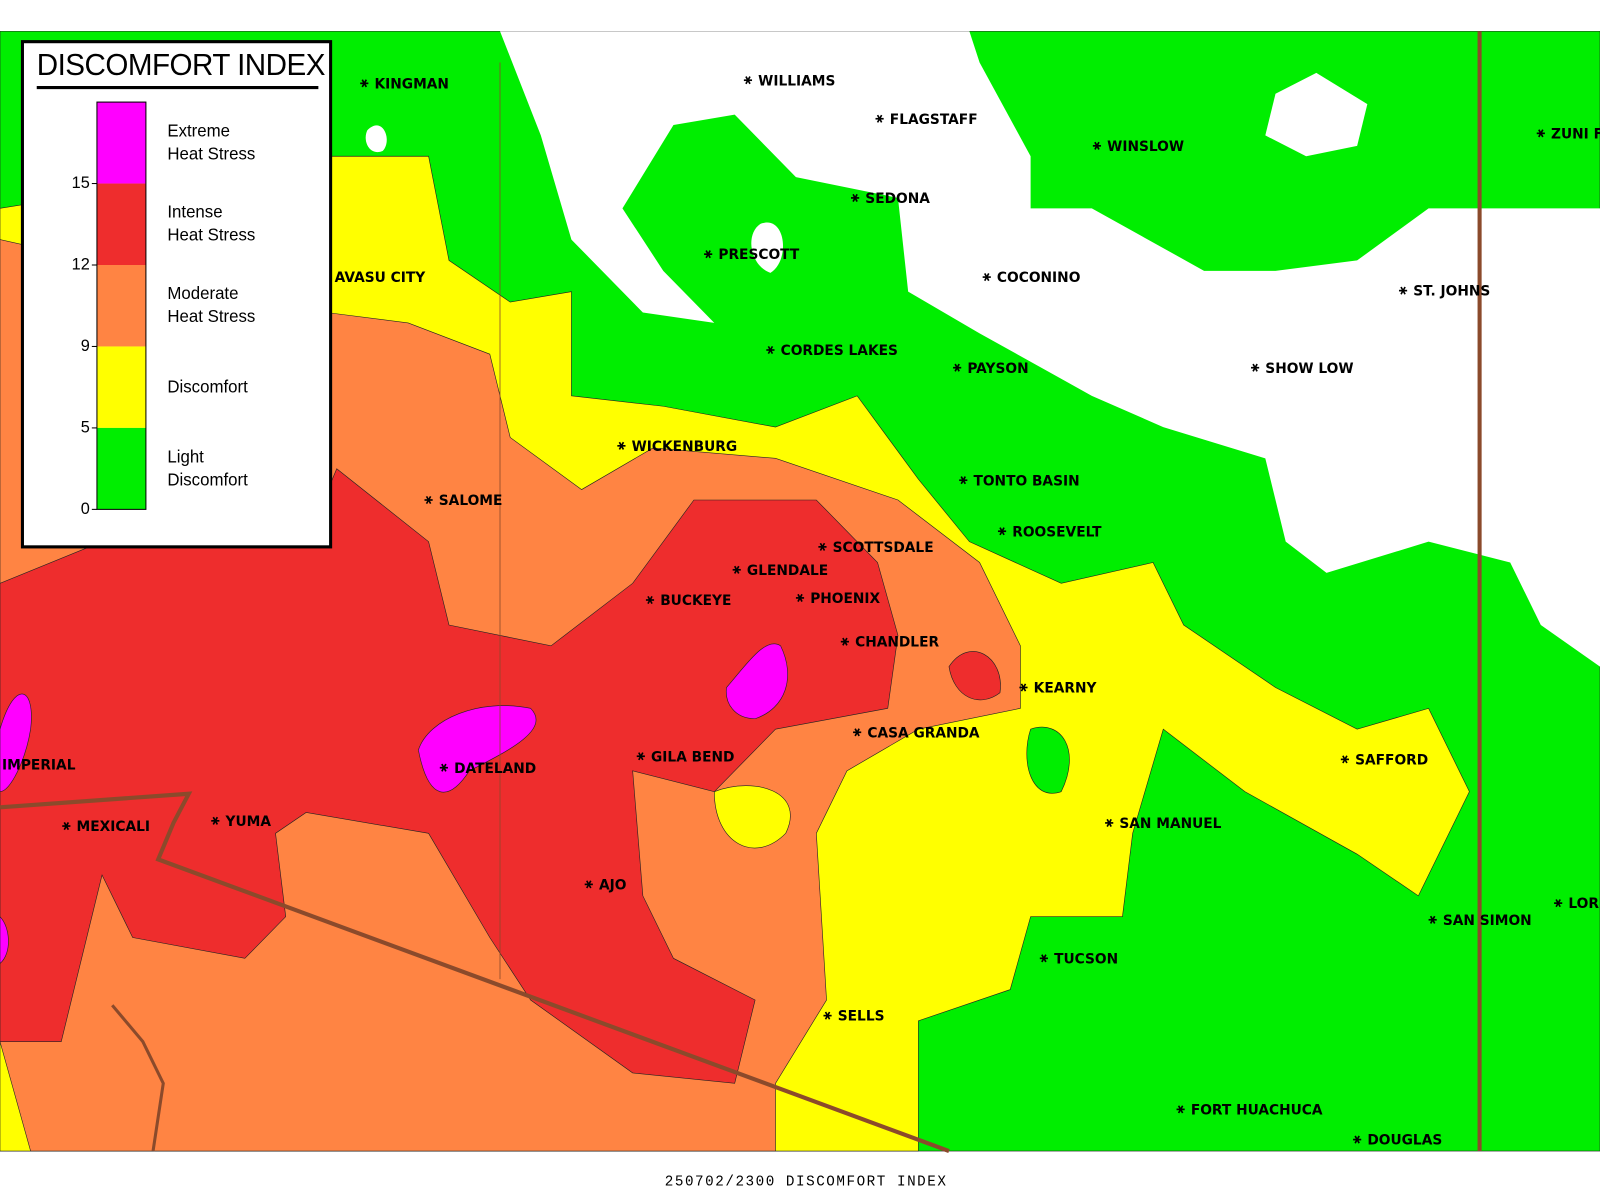 The image size is (1600, 1200). I want to click on legend-label-cell: Extreme Heat Stress, so click(211, 142).